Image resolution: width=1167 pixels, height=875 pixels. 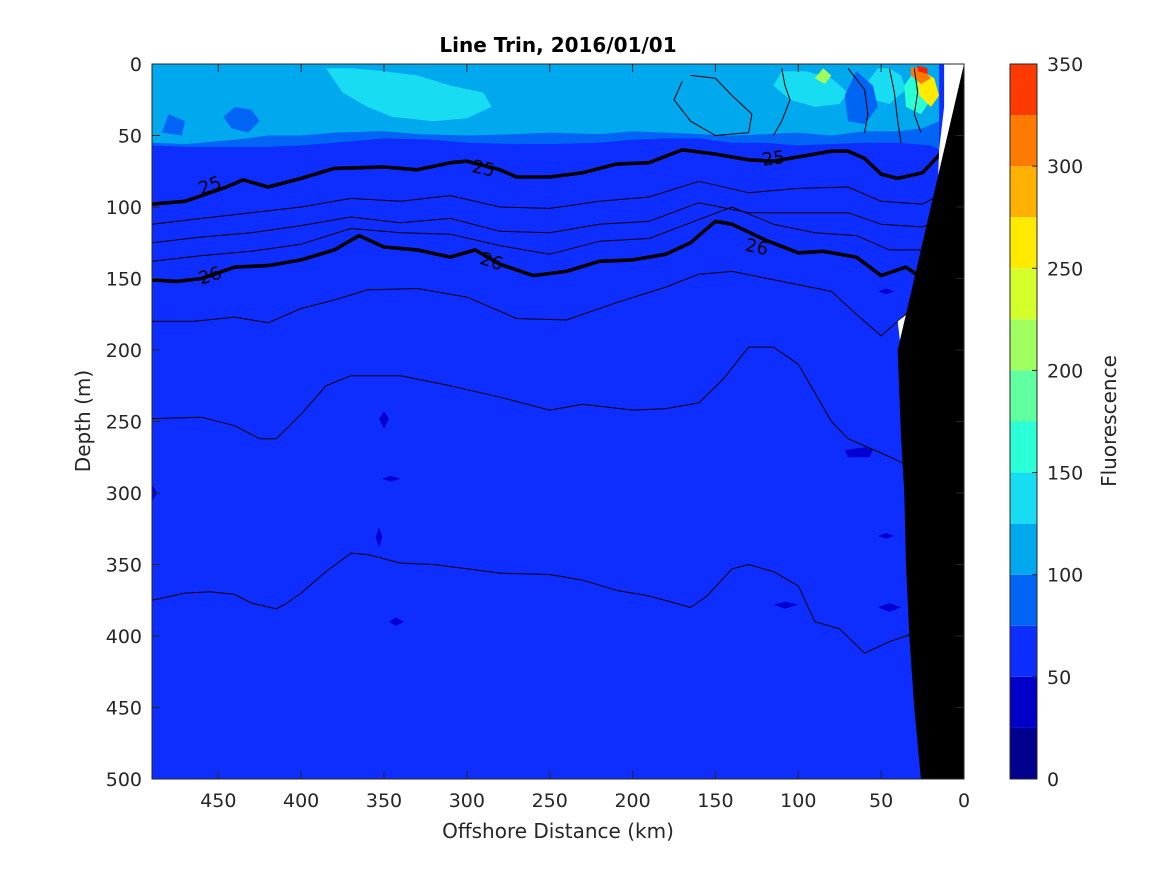 What do you see at coordinates (1065, 167) in the screenshot?
I see `colorbar-tick-label: 300` at bounding box center [1065, 167].